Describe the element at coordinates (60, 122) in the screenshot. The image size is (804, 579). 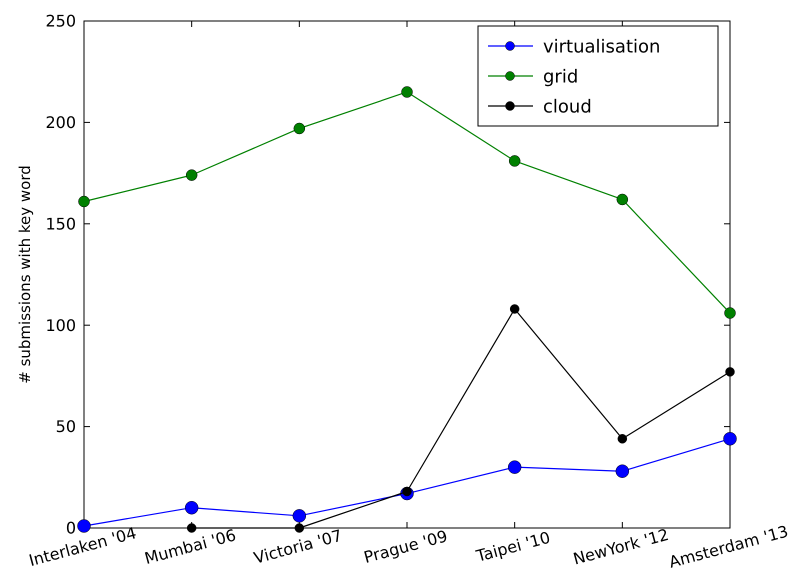
I see `y-tick-label: 200` at that location.